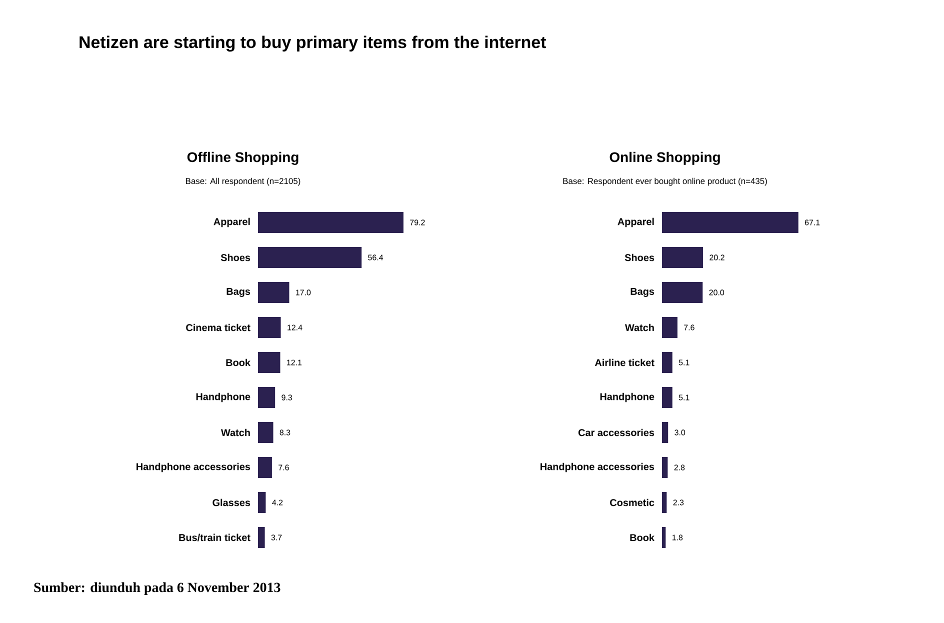 This screenshot has height=623, width=944. I want to click on chart-title: Online Shopping, so click(665, 158).